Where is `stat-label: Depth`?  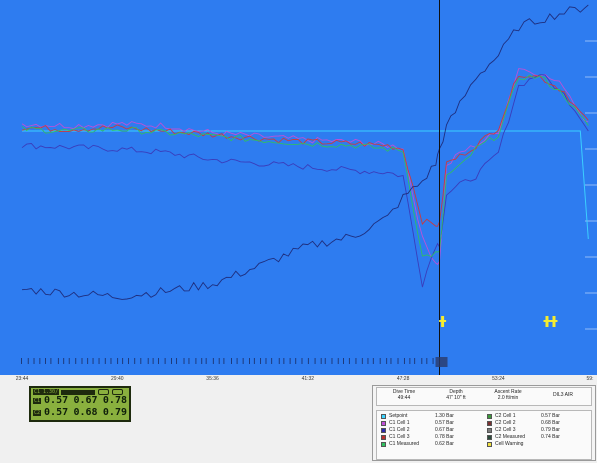 stat-label: Depth is located at coordinates (456, 392).